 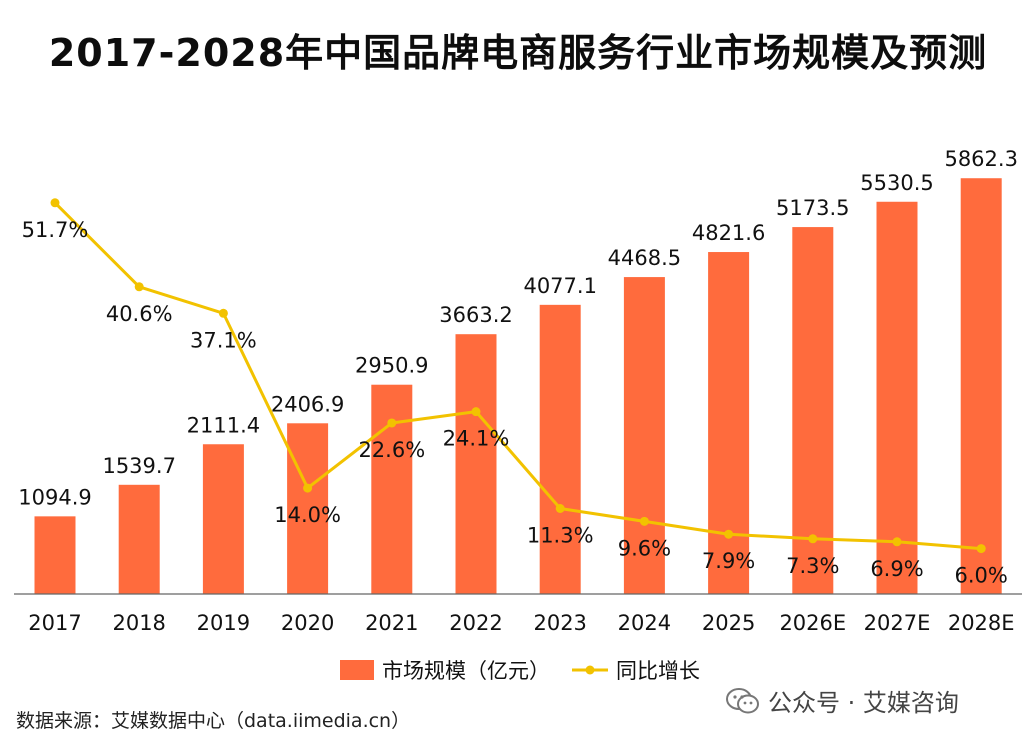 What do you see at coordinates (812, 623) in the screenshot?
I see `x-tick-2026E: 2026E` at bounding box center [812, 623].